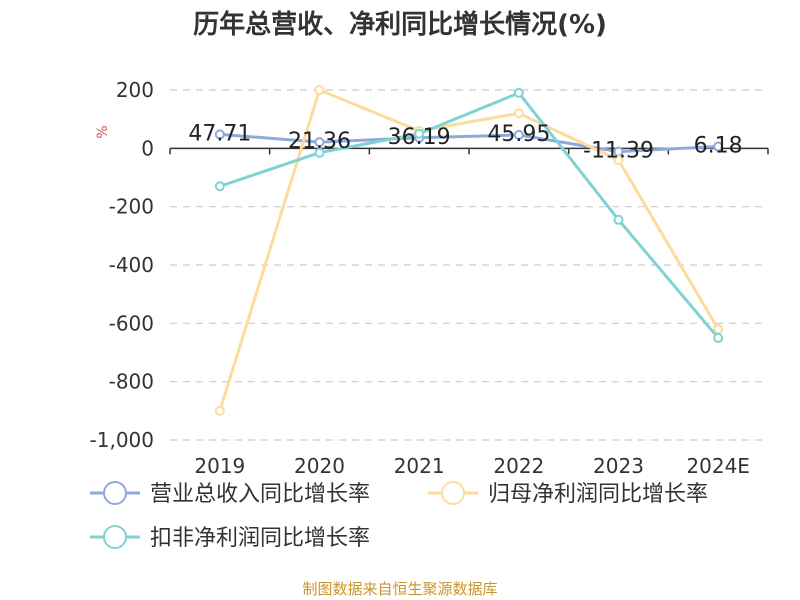 The width and height of the screenshot is (800, 600). Describe the element at coordinates (399, 589) in the screenshot. I see `source-note: 制图数据来自恒生聚源数据库` at that location.